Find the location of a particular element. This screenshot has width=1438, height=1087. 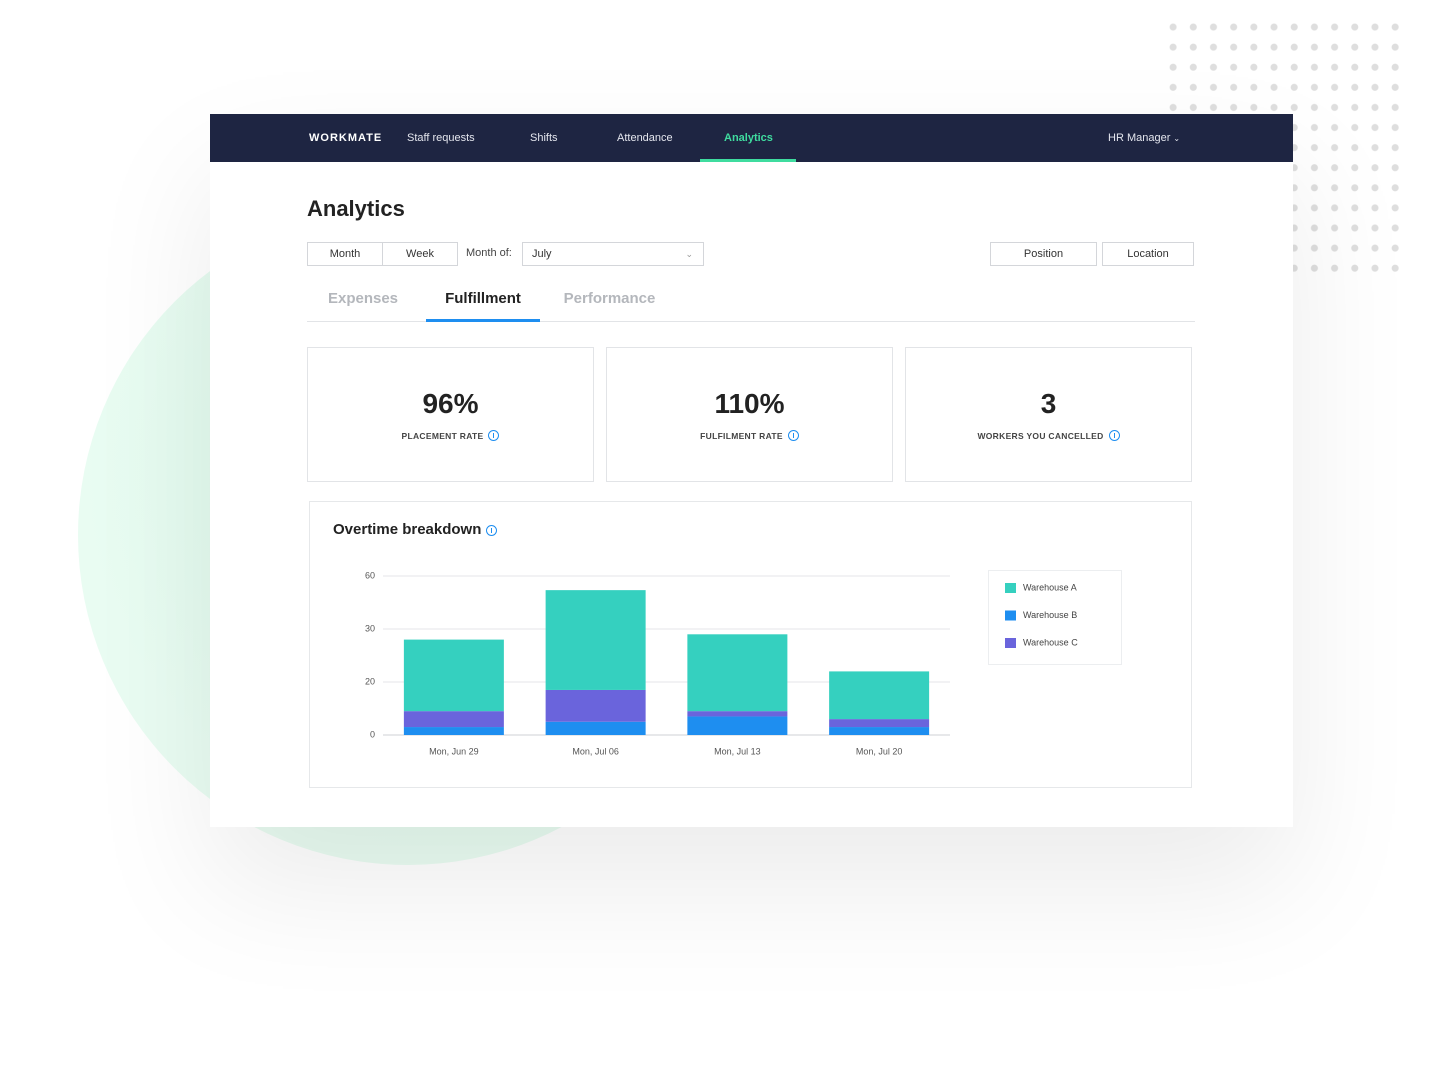

x-tick-label: Mon, Jun 29 is located at coordinates (454, 751).